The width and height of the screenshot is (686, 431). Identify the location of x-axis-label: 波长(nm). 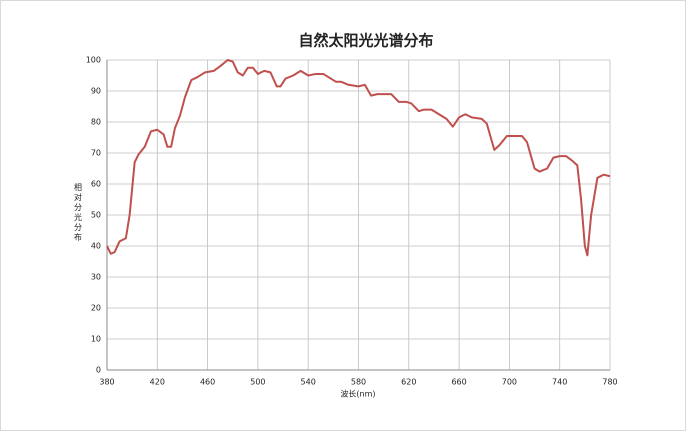
(357, 394).